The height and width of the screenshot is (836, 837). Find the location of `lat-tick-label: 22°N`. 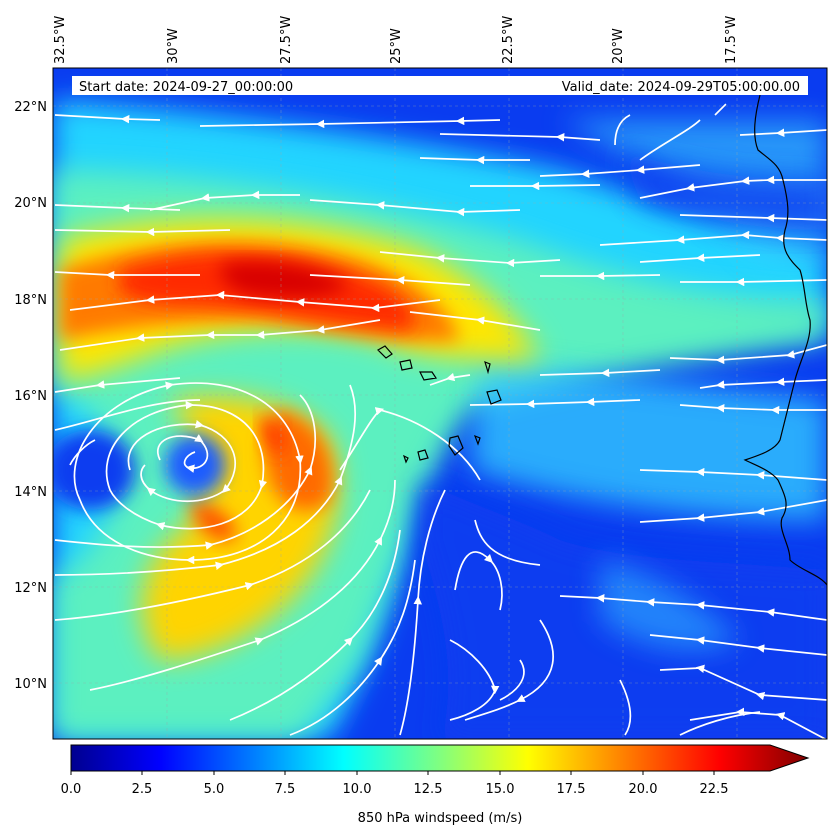

lat-tick-label: 22°N is located at coordinates (30, 107).